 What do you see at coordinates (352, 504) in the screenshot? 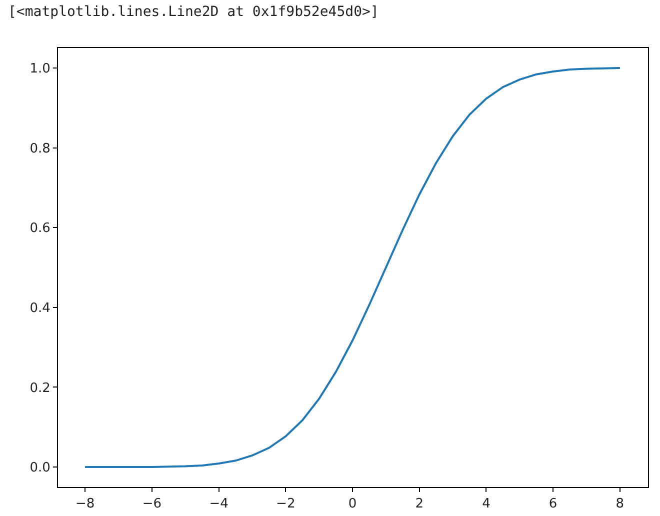
I see `x-tick-label: 0` at bounding box center [352, 504].